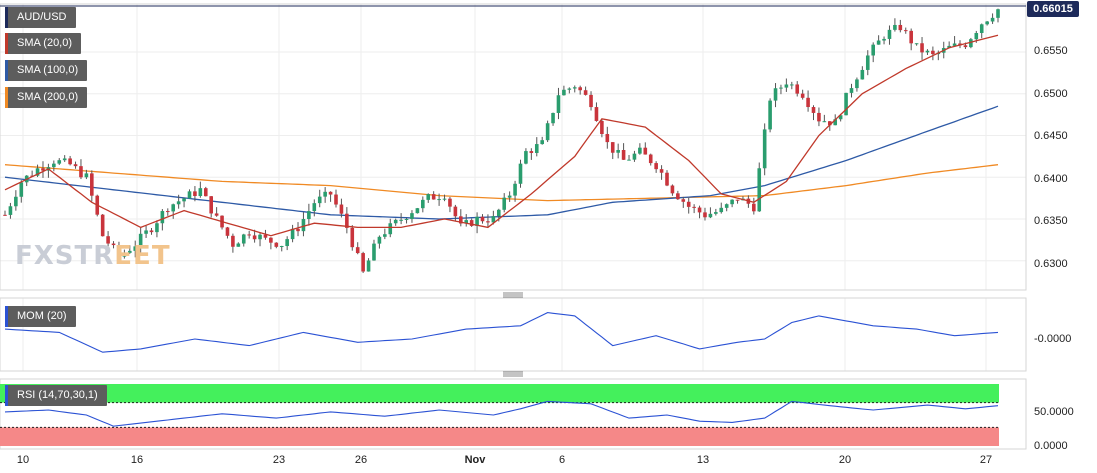  What do you see at coordinates (40, 316) in the screenshot?
I see `legend-momentum: MOM (20)` at bounding box center [40, 316].